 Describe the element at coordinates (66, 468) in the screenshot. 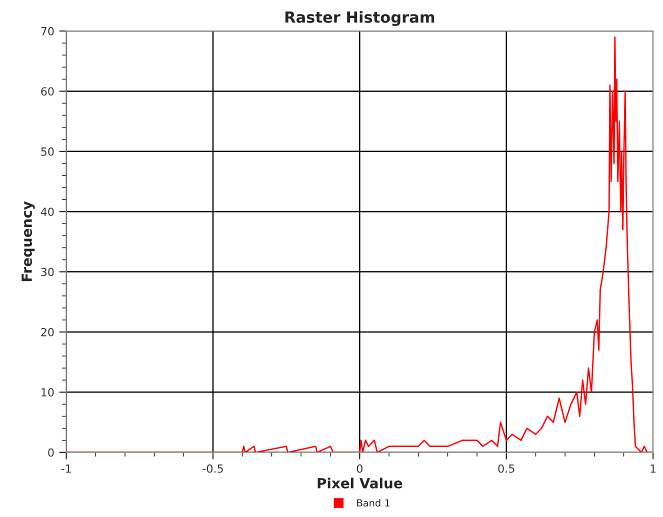

I see `x-tick-label: -1` at that location.